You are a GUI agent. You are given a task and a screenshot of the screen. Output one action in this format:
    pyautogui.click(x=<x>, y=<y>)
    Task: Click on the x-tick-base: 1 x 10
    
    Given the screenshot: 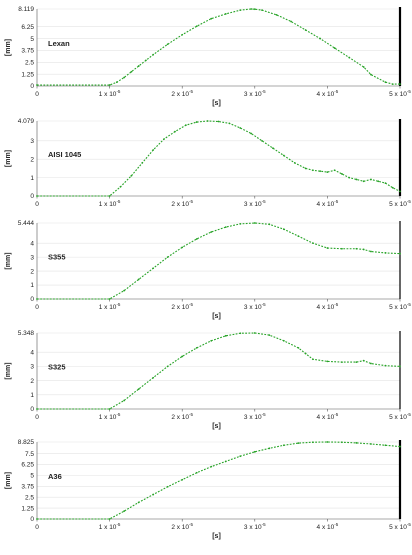 What is the action you would take?
    pyautogui.click(x=108, y=307)
    